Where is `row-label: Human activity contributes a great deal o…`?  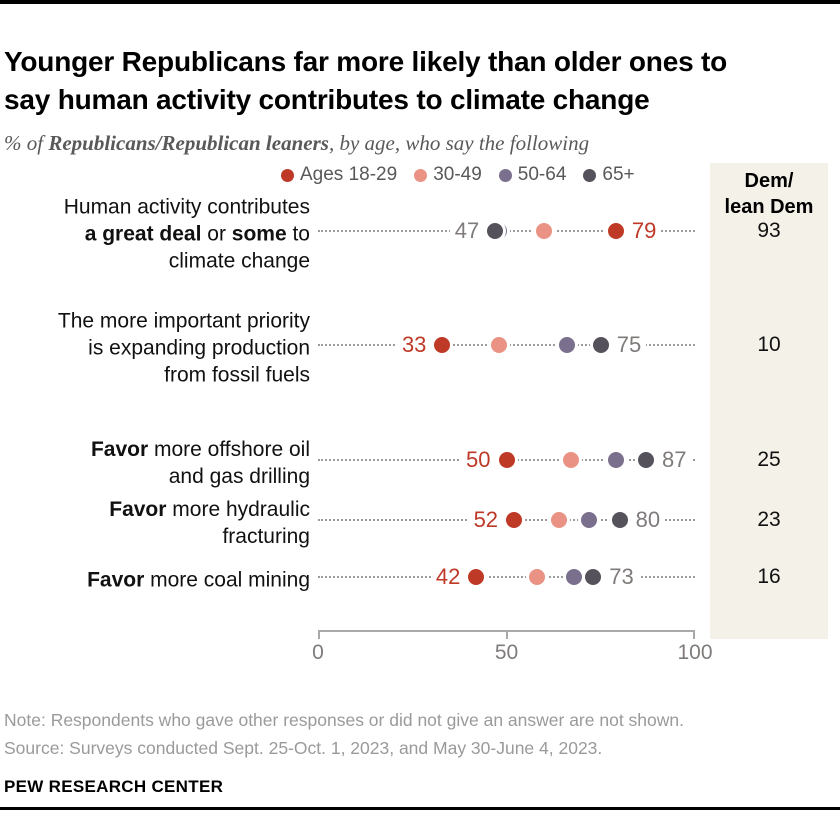
row-label: Human activity contributes a great deal o… is located at coordinates (155, 234).